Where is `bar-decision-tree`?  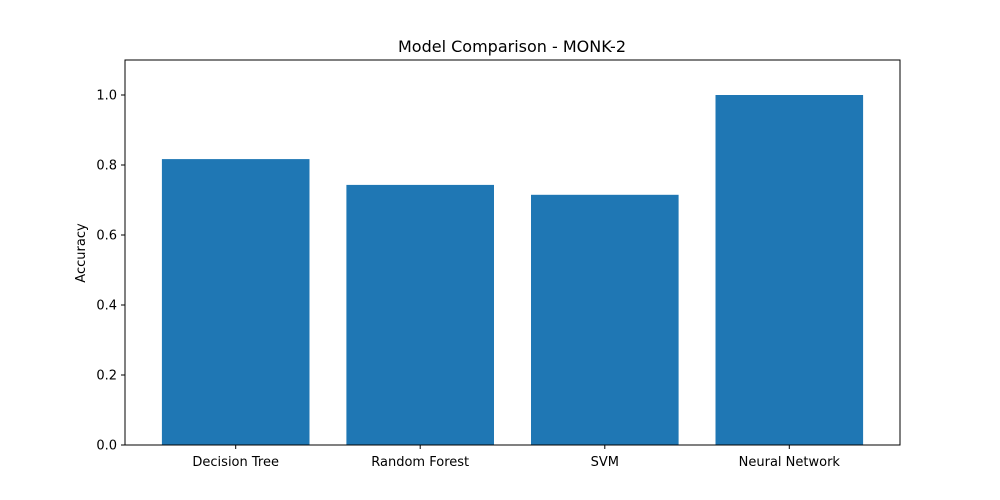 bar-decision-tree is located at coordinates (235, 302).